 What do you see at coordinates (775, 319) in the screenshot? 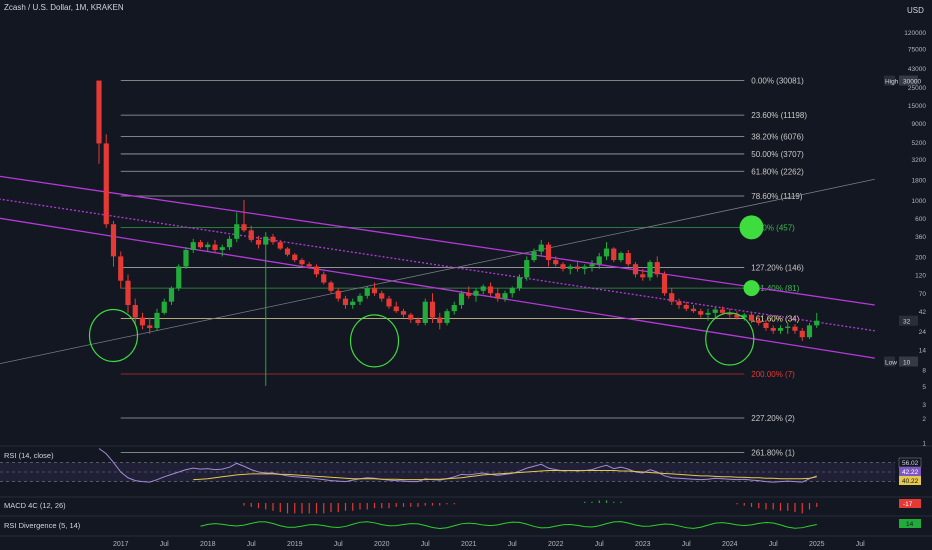
I see `fib-level-label: 161.60% (34)` at bounding box center [775, 319].